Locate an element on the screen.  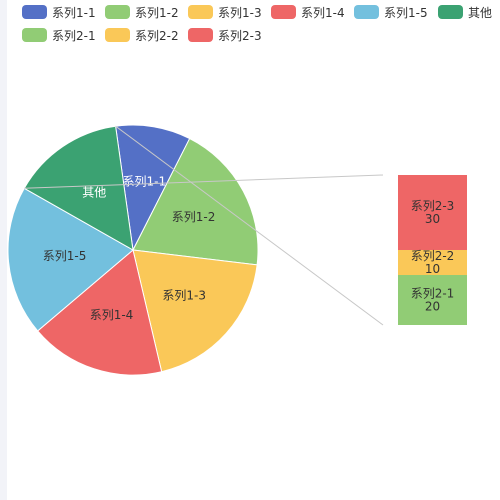
legend-item-0: 系列1-1 is located at coordinates (59, 12).